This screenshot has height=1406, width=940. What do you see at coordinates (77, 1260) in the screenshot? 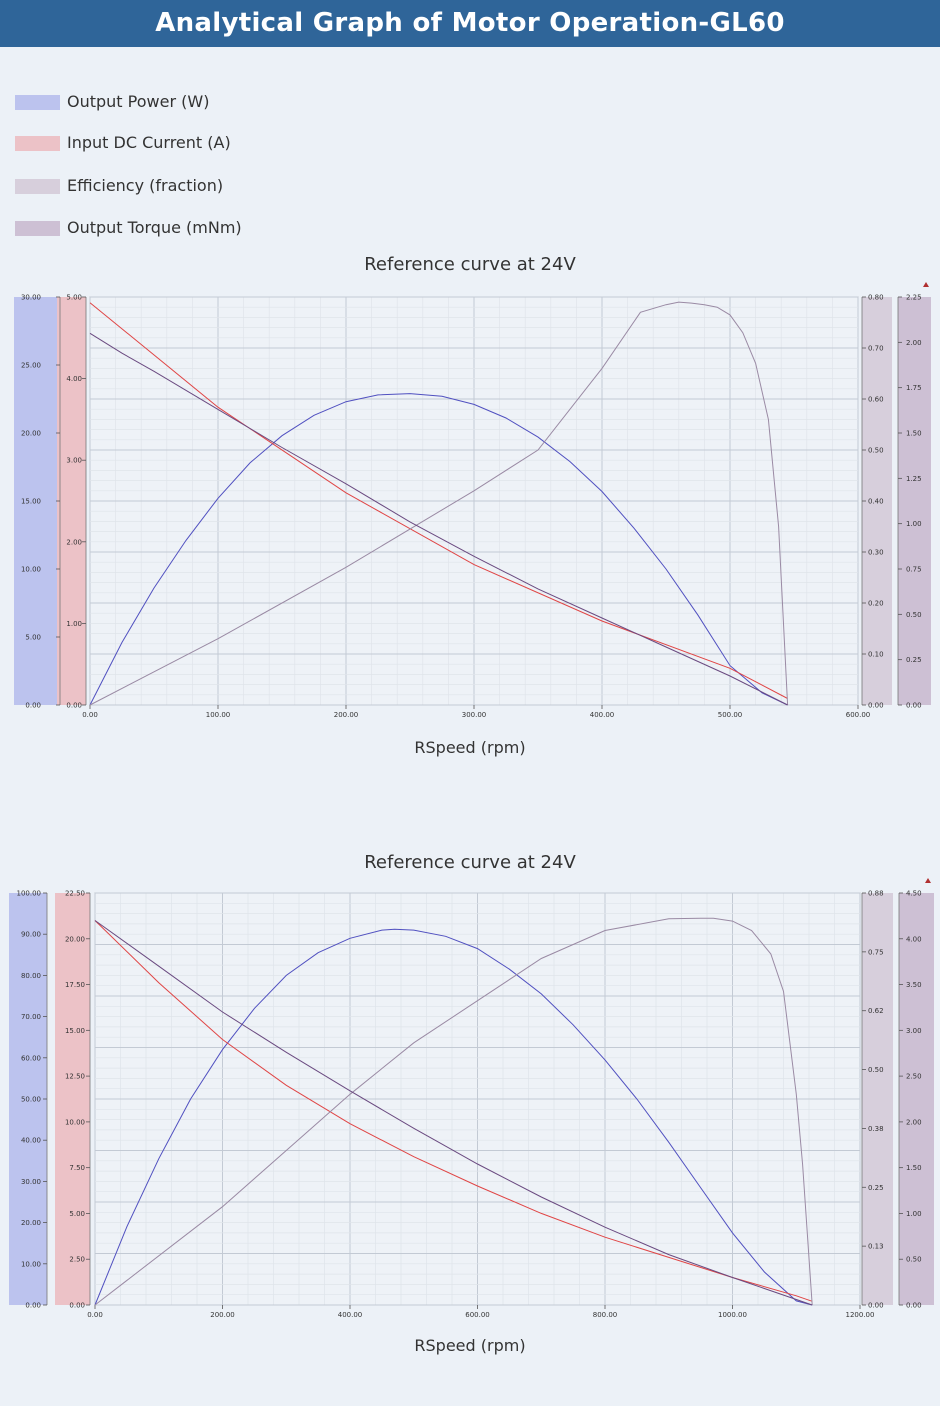
I see `y-tick-label-current: 2.50` at bounding box center [77, 1260].